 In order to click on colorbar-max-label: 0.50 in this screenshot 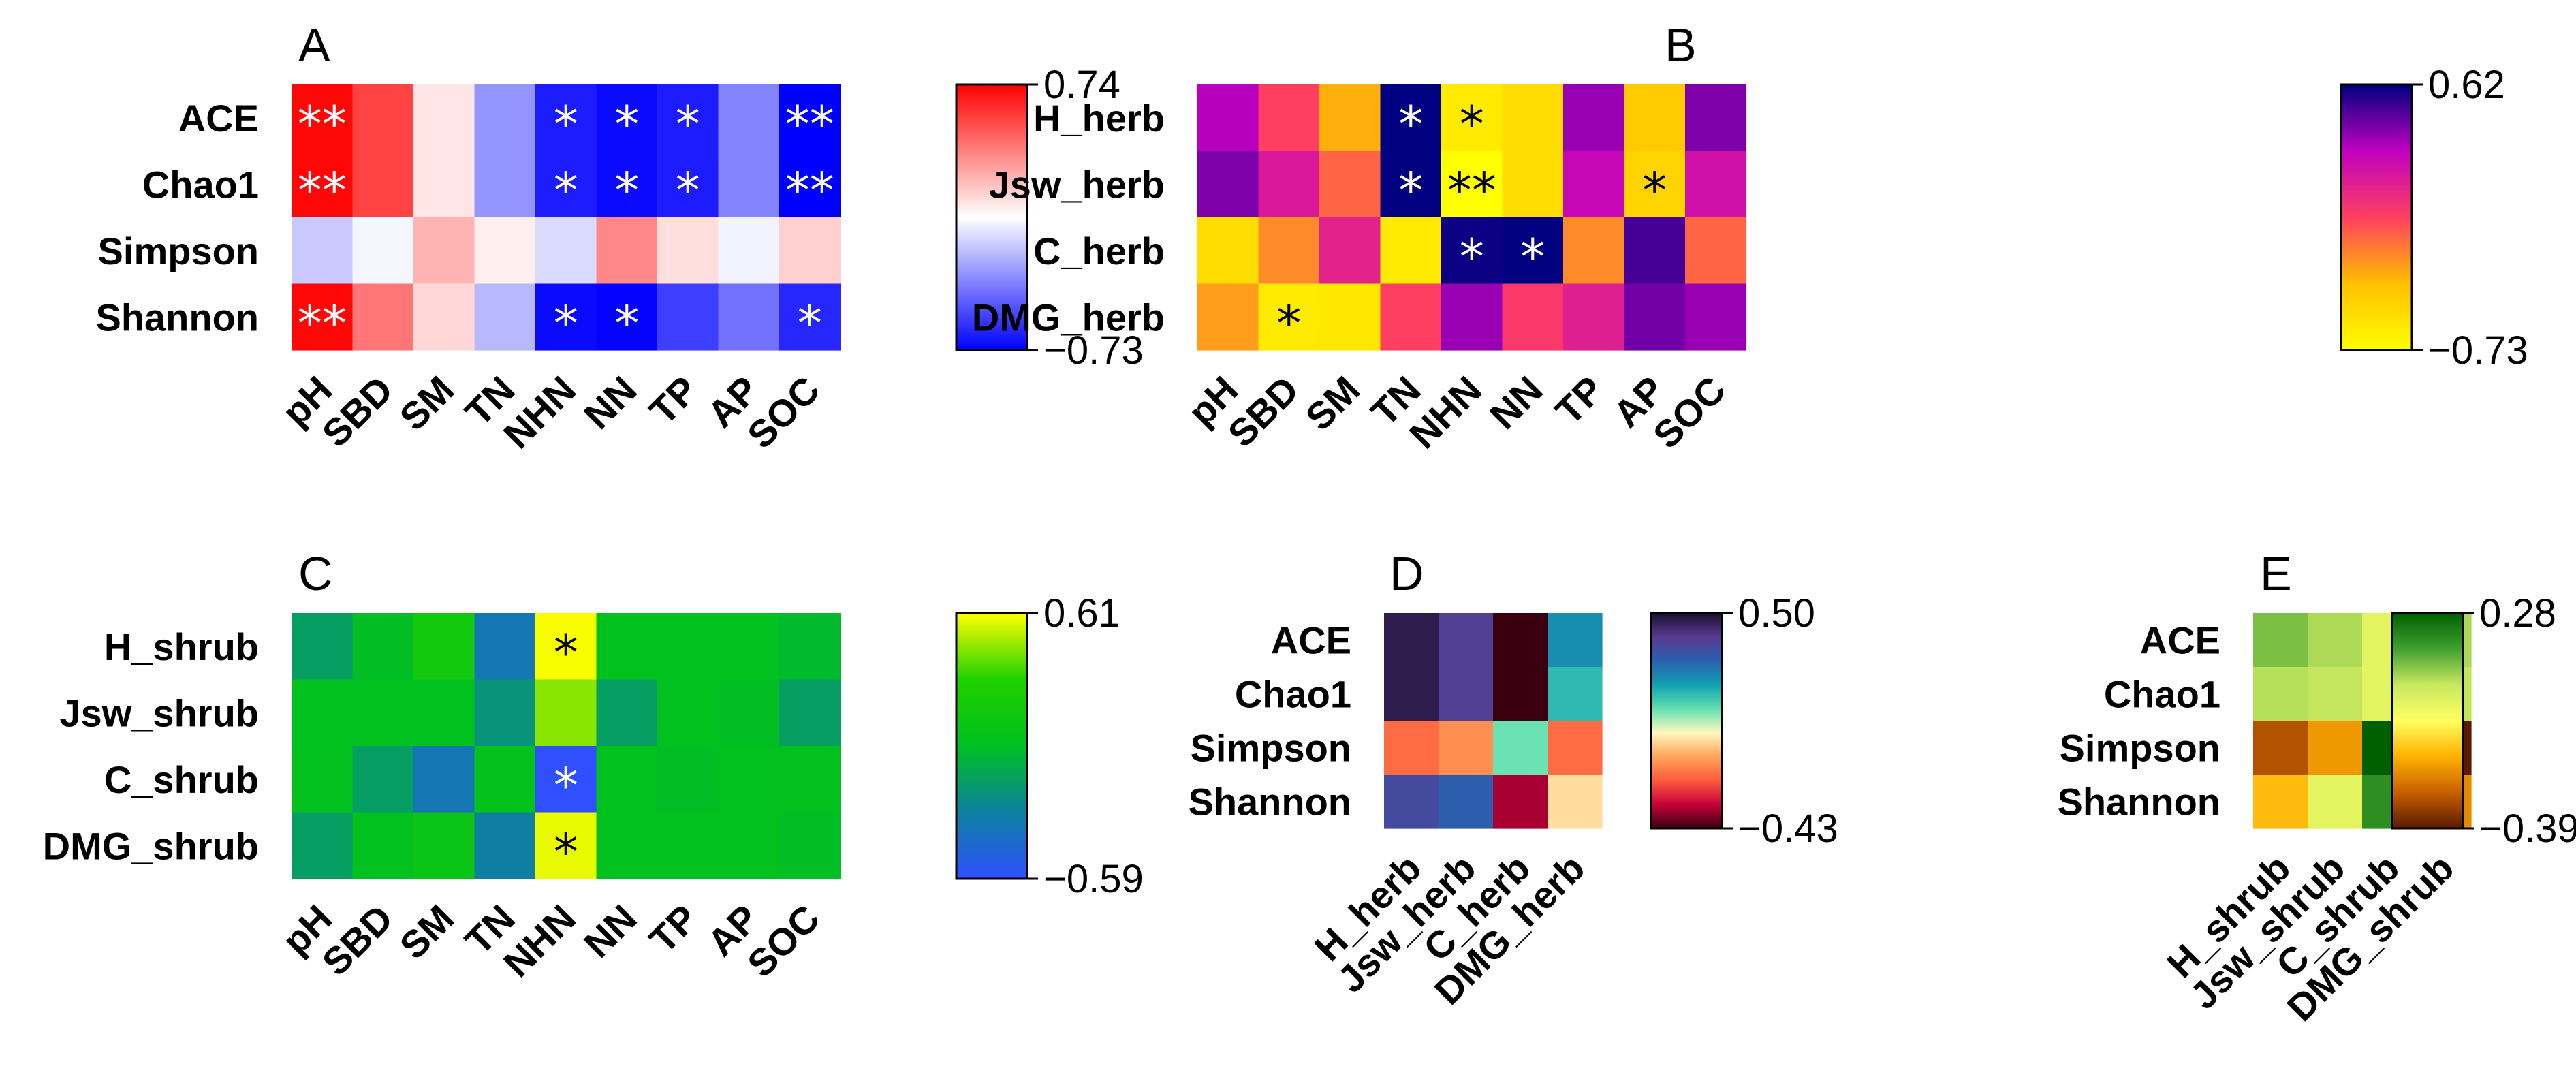, I will do `click(1776, 613)`.